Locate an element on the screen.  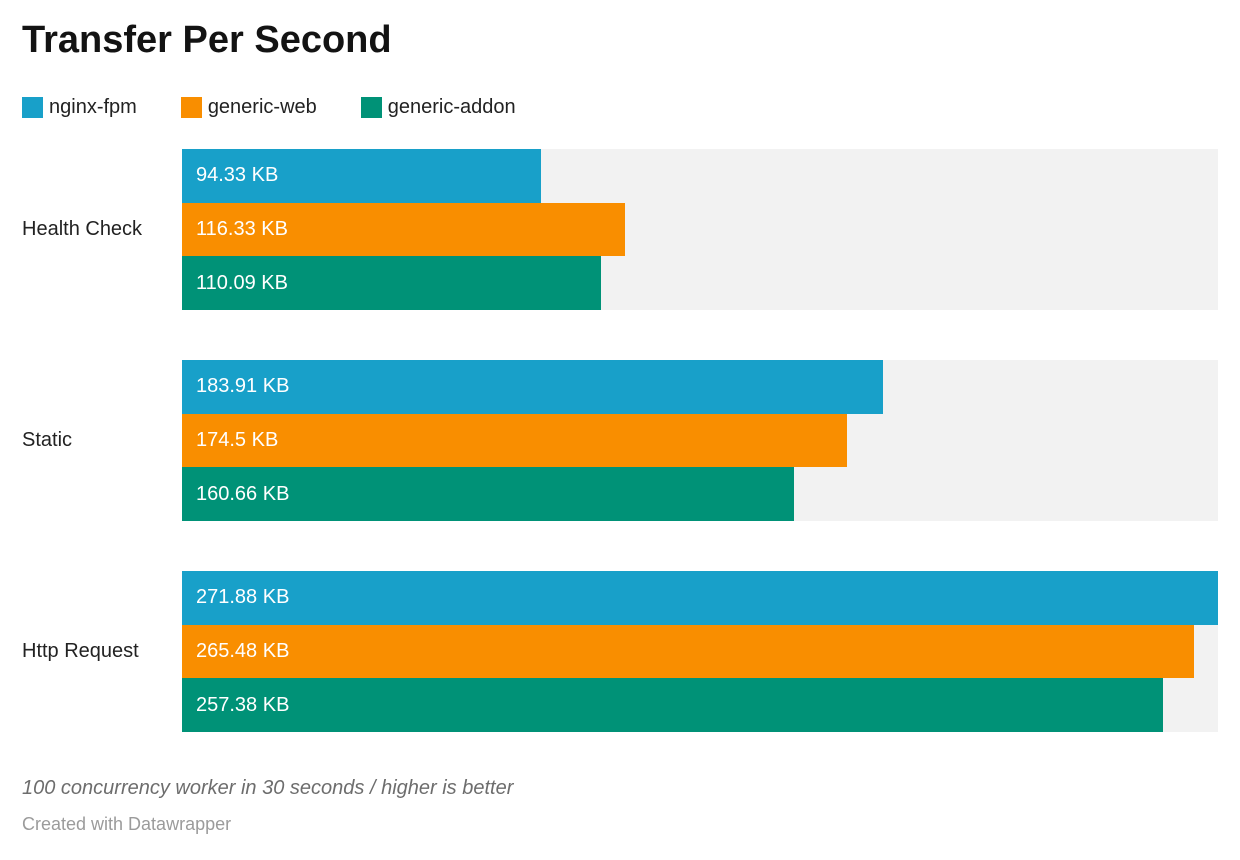
bar-value-label: 271.88 KB is located at coordinates (243, 597).